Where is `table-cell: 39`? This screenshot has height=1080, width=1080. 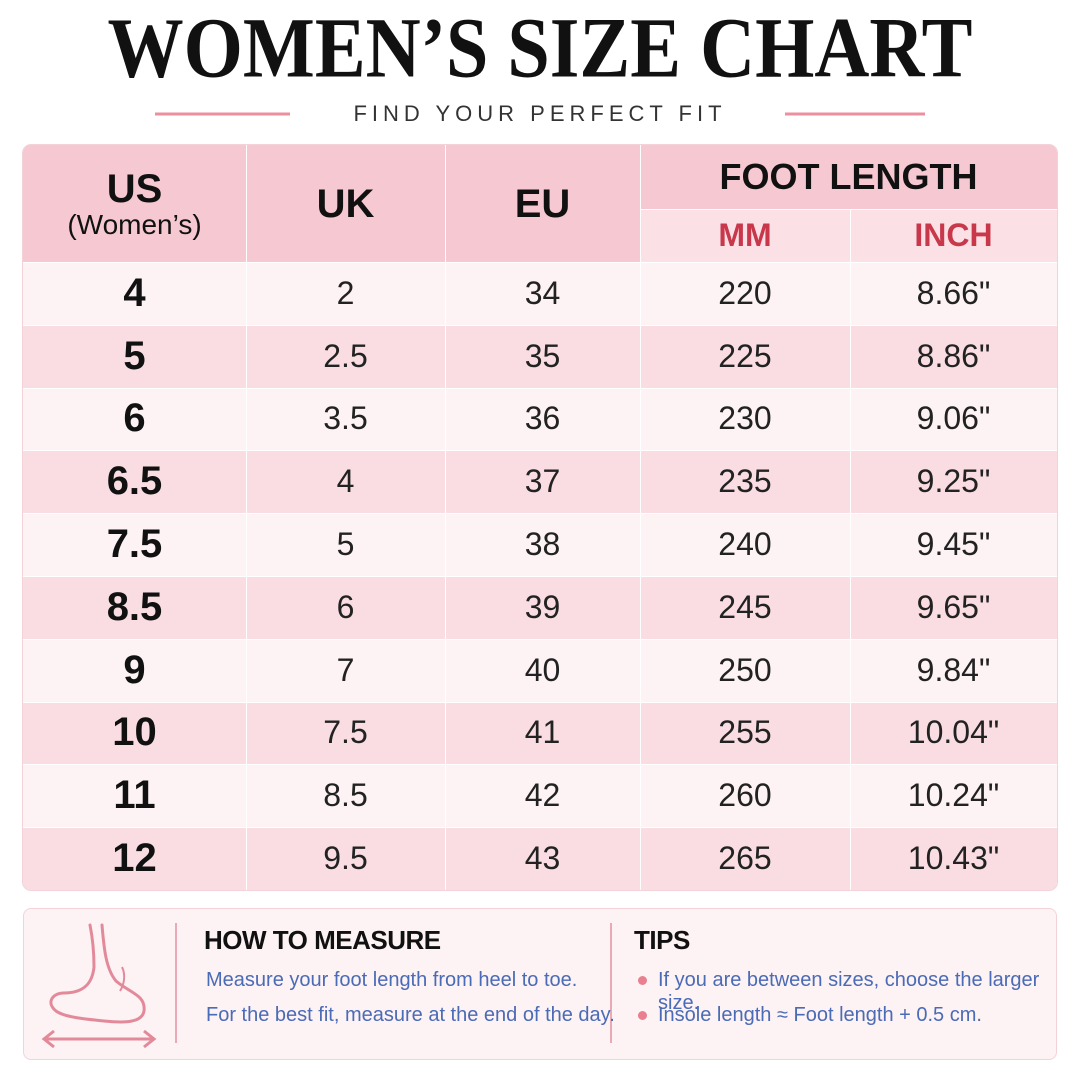
table-cell: 39 is located at coordinates (542, 606).